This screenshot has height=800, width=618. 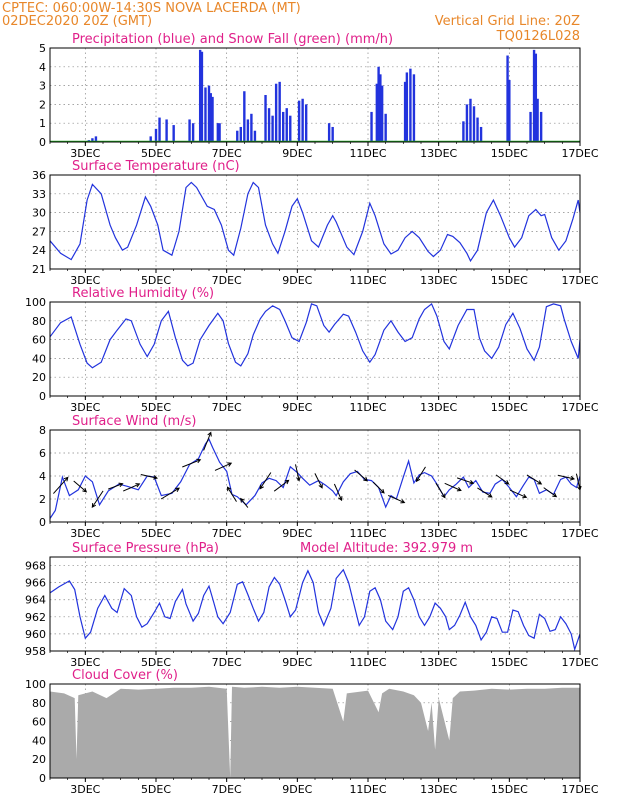 I want to click on humidity-xtick: 3DEC, so click(x=85, y=407).